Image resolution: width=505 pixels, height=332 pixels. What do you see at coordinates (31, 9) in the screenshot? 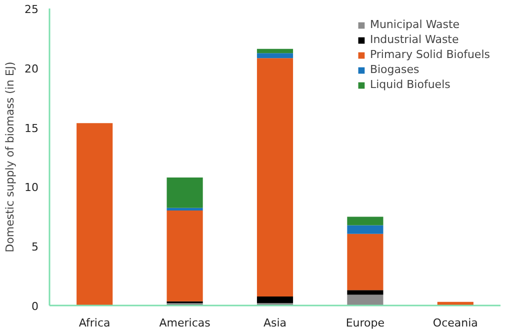
I see `y-tick-label: 25` at bounding box center [31, 9].